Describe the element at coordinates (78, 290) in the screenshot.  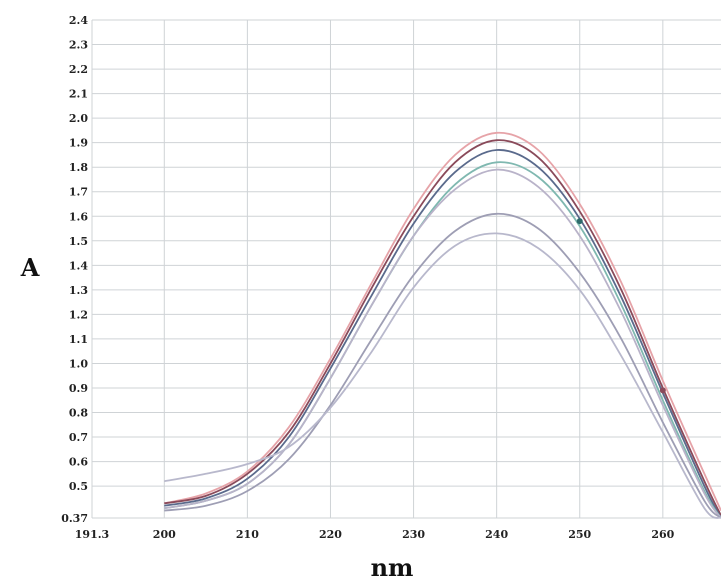
I see `y-tick-label-9: 1.3` at that location.